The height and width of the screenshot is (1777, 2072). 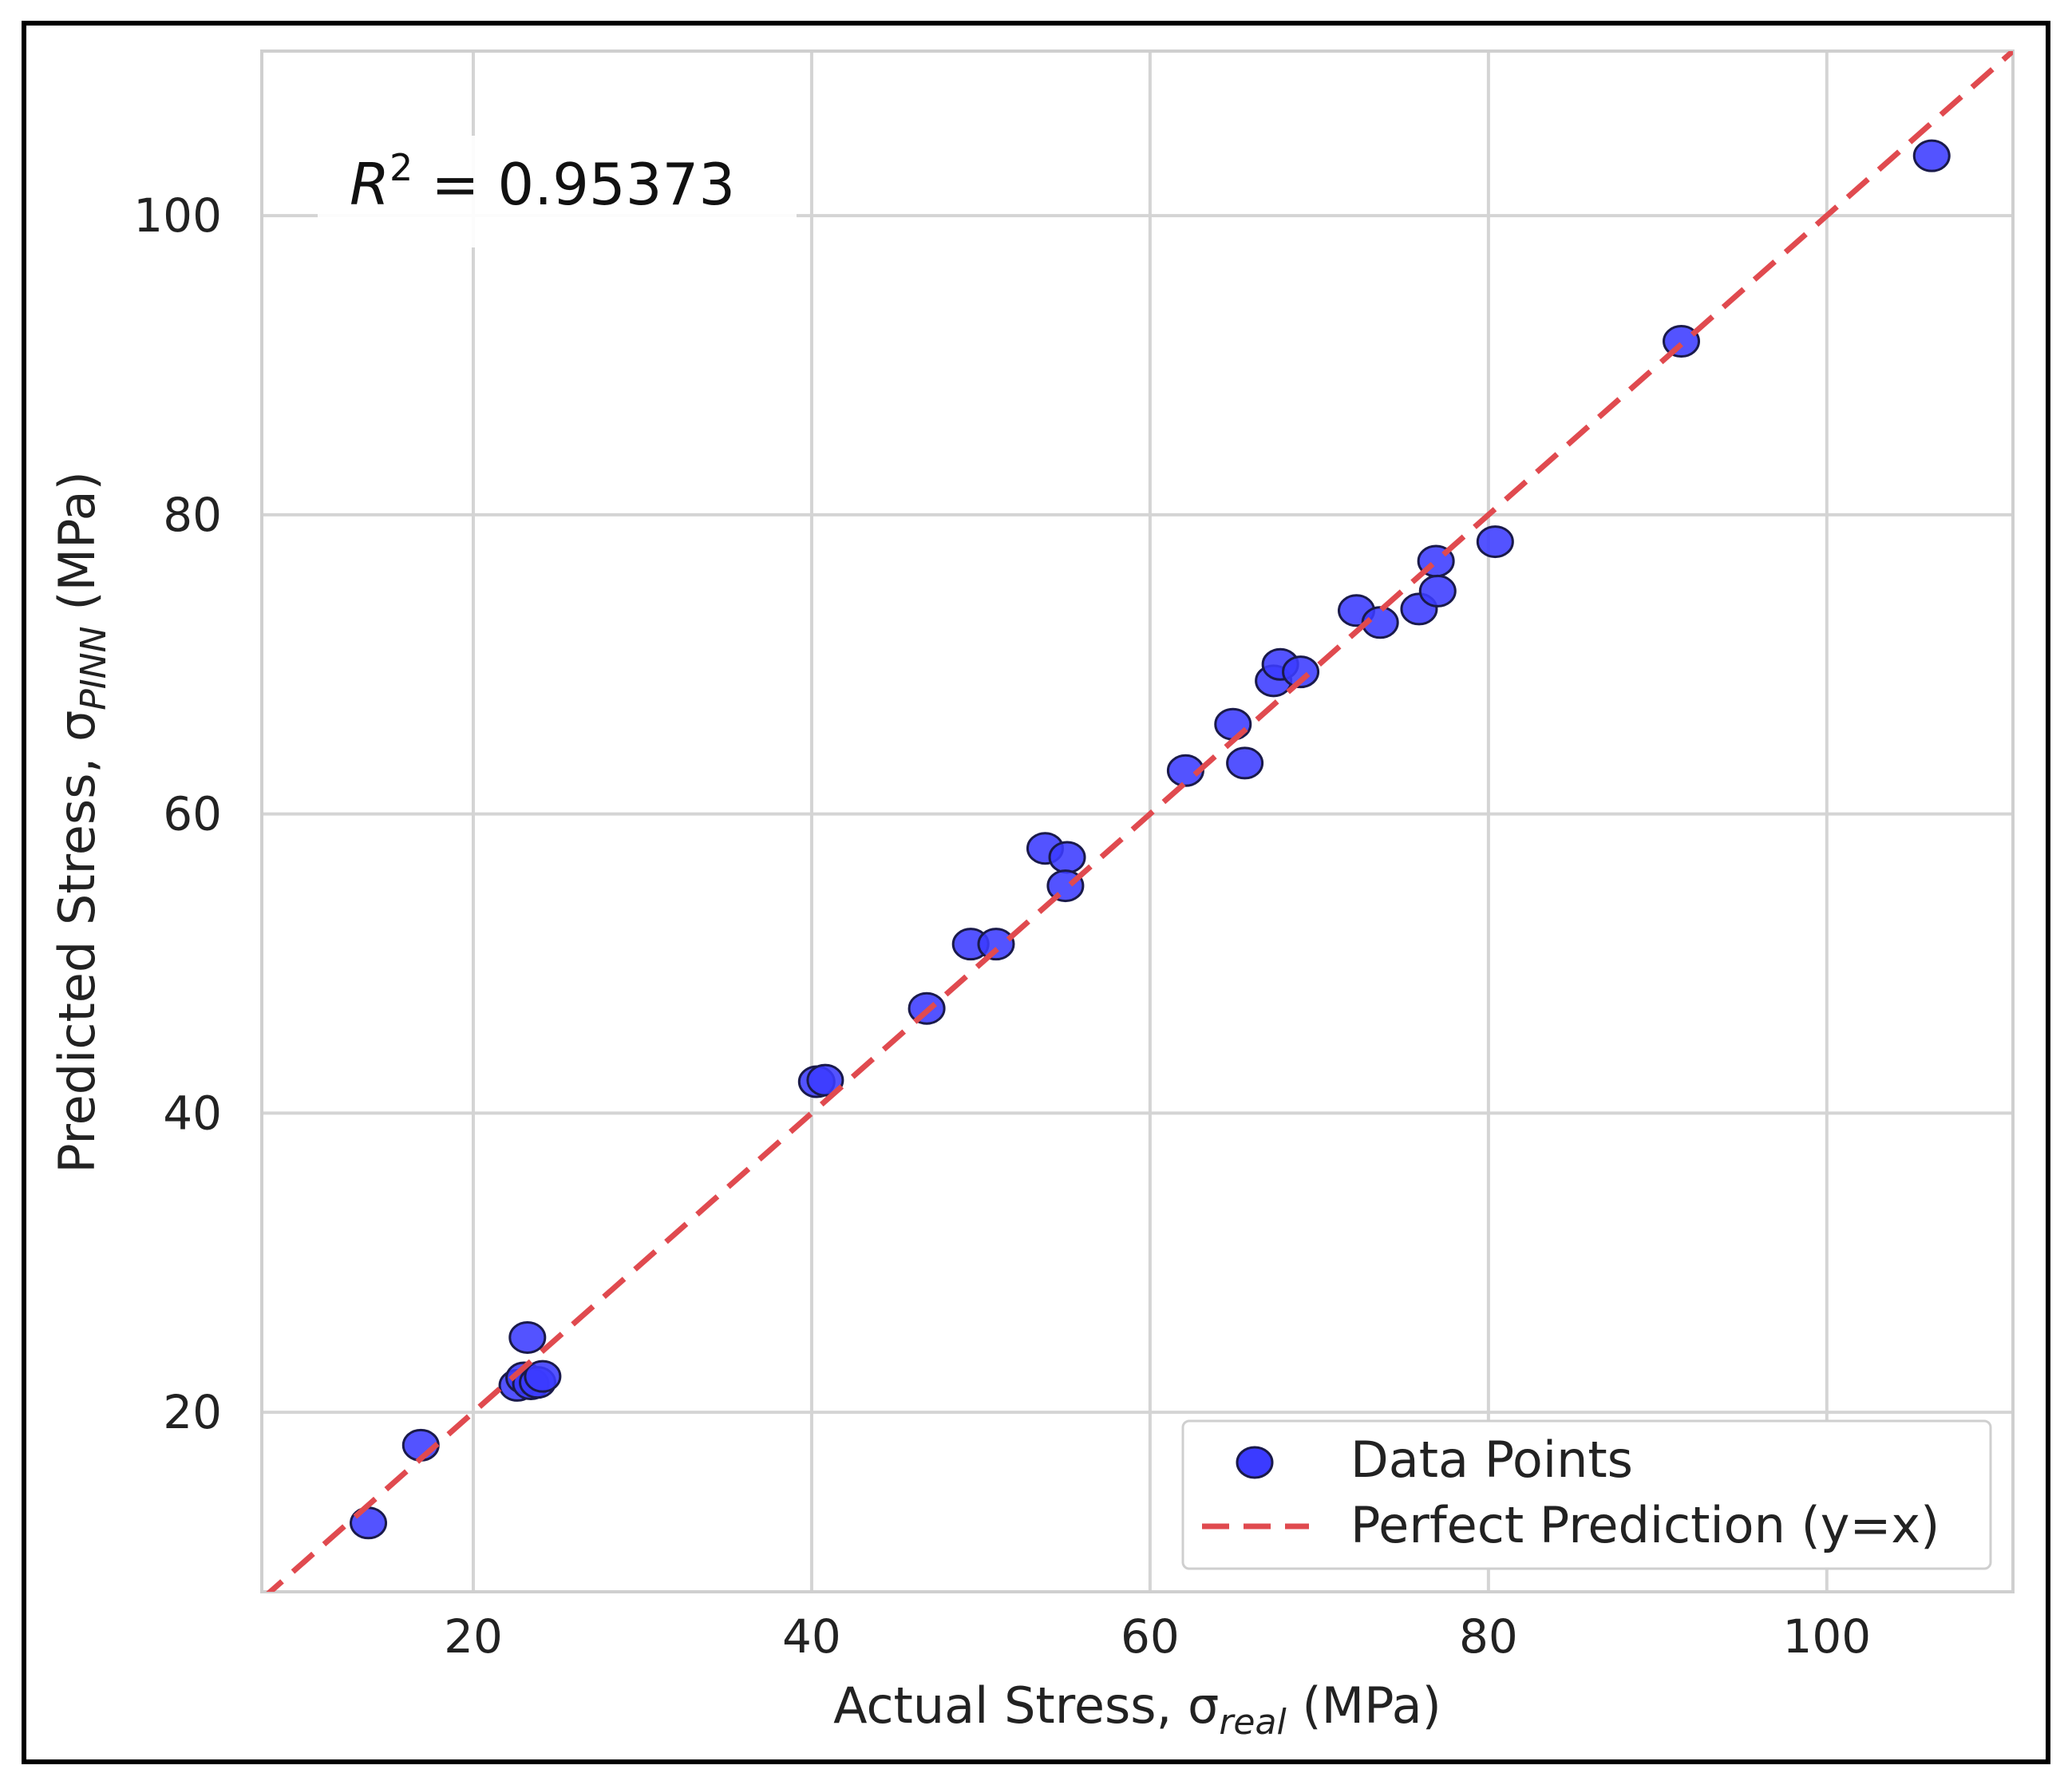 I want to click on y-tick-label: 60, so click(x=193, y=814).